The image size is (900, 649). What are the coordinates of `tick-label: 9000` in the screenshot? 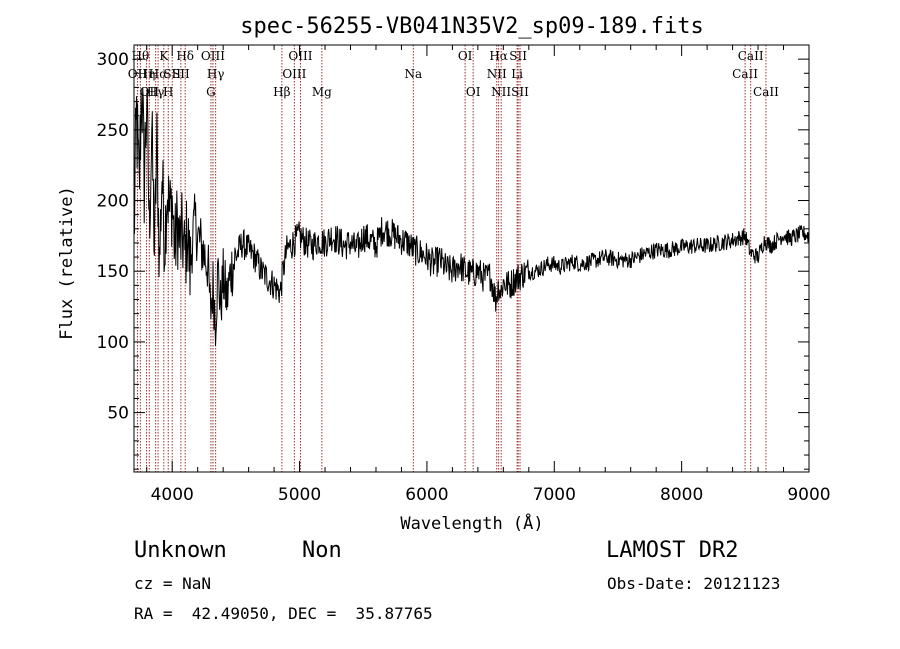 It's located at (808, 495).